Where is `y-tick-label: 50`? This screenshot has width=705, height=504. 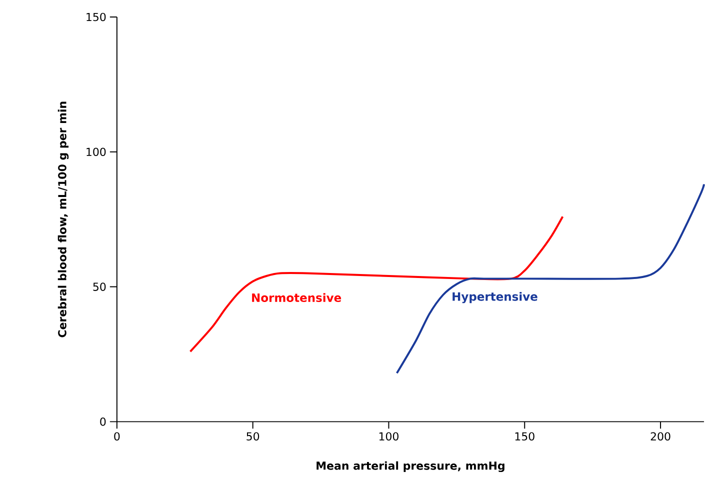 y-tick-label: 50 is located at coordinates (99, 287).